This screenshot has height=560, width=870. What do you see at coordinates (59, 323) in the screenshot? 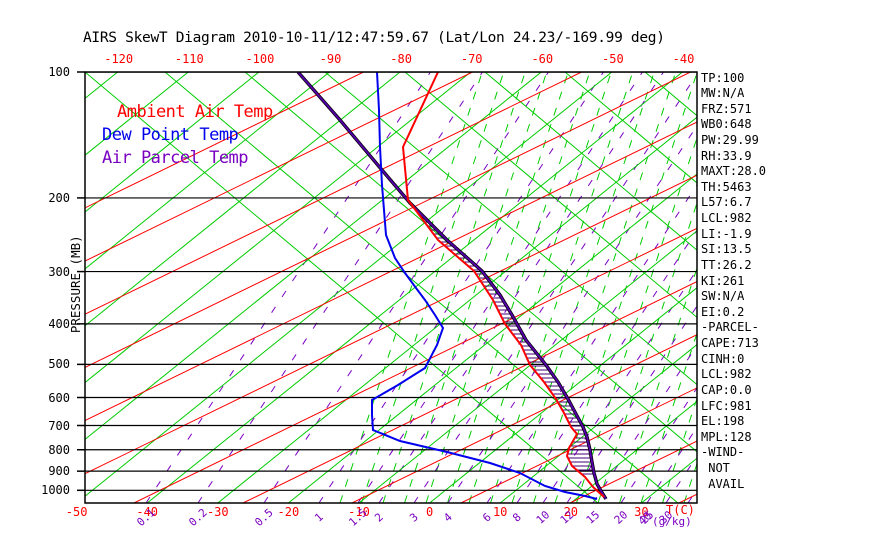
I see `pressure-tick-label: 400` at bounding box center [59, 323].